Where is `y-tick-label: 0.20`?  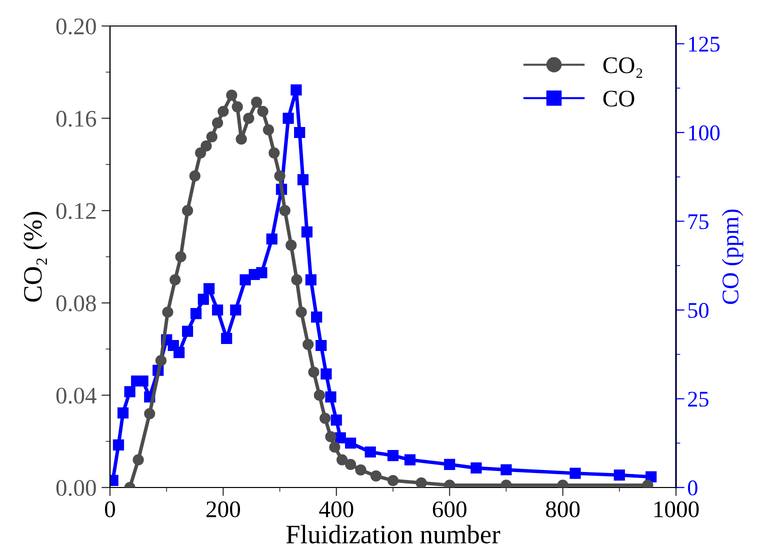 y-tick-label: 0.20 is located at coordinates (76, 26).